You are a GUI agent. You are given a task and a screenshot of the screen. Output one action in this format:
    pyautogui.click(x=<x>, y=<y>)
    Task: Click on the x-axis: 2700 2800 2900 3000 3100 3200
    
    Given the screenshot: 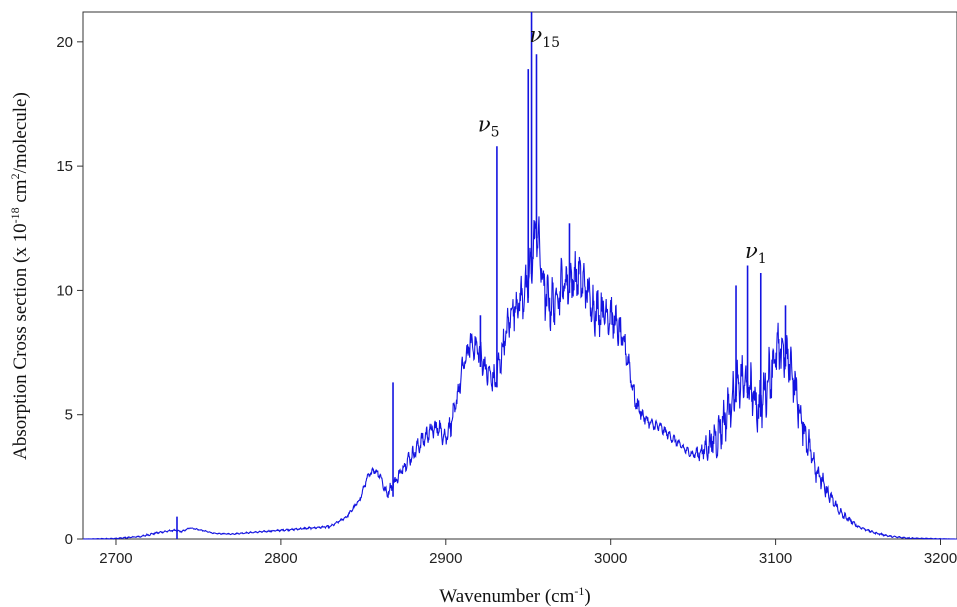 What is the action you would take?
    pyautogui.click(x=528, y=553)
    